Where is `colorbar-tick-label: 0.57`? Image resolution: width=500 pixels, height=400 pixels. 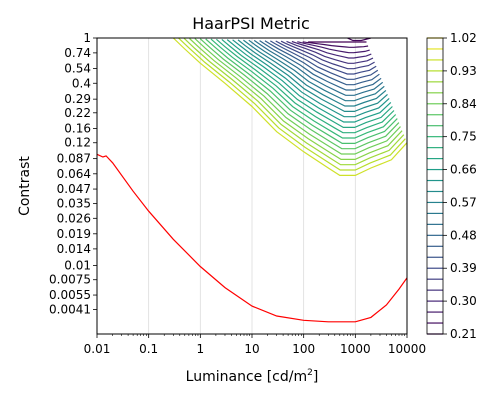
colorbar-tick-label: 0.57 is located at coordinates (463, 202).